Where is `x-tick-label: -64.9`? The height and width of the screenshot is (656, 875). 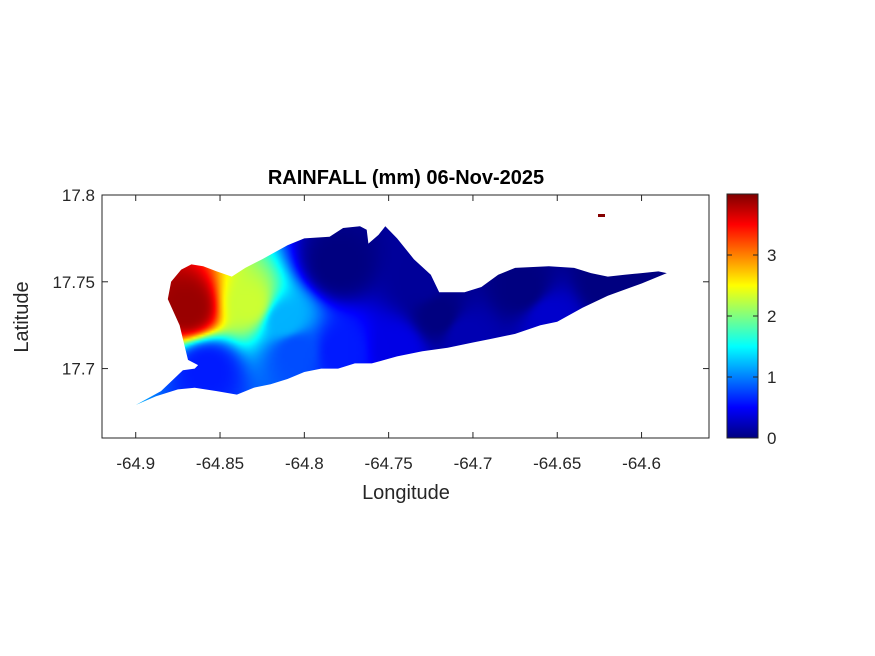 x-tick-label: -64.9 is located at coordinates (135, 463).